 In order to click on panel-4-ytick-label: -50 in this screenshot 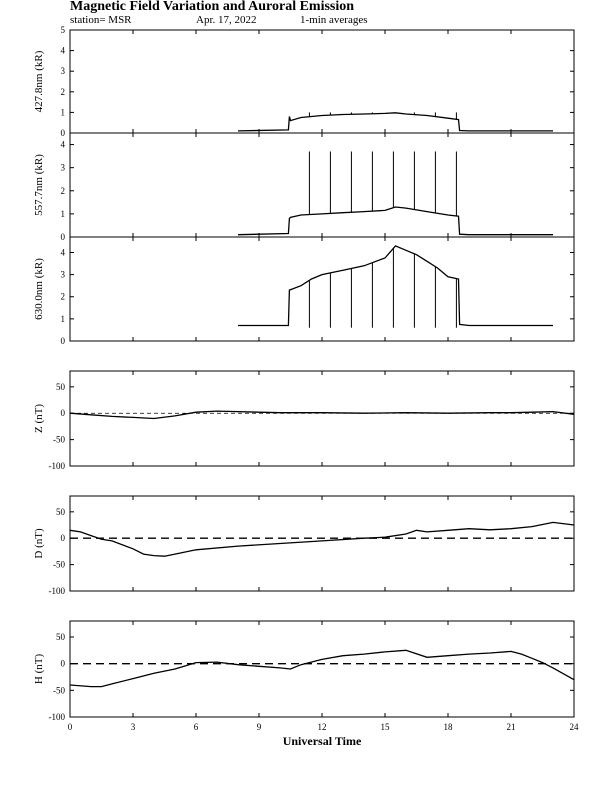, I will do `click(59, 565)`.